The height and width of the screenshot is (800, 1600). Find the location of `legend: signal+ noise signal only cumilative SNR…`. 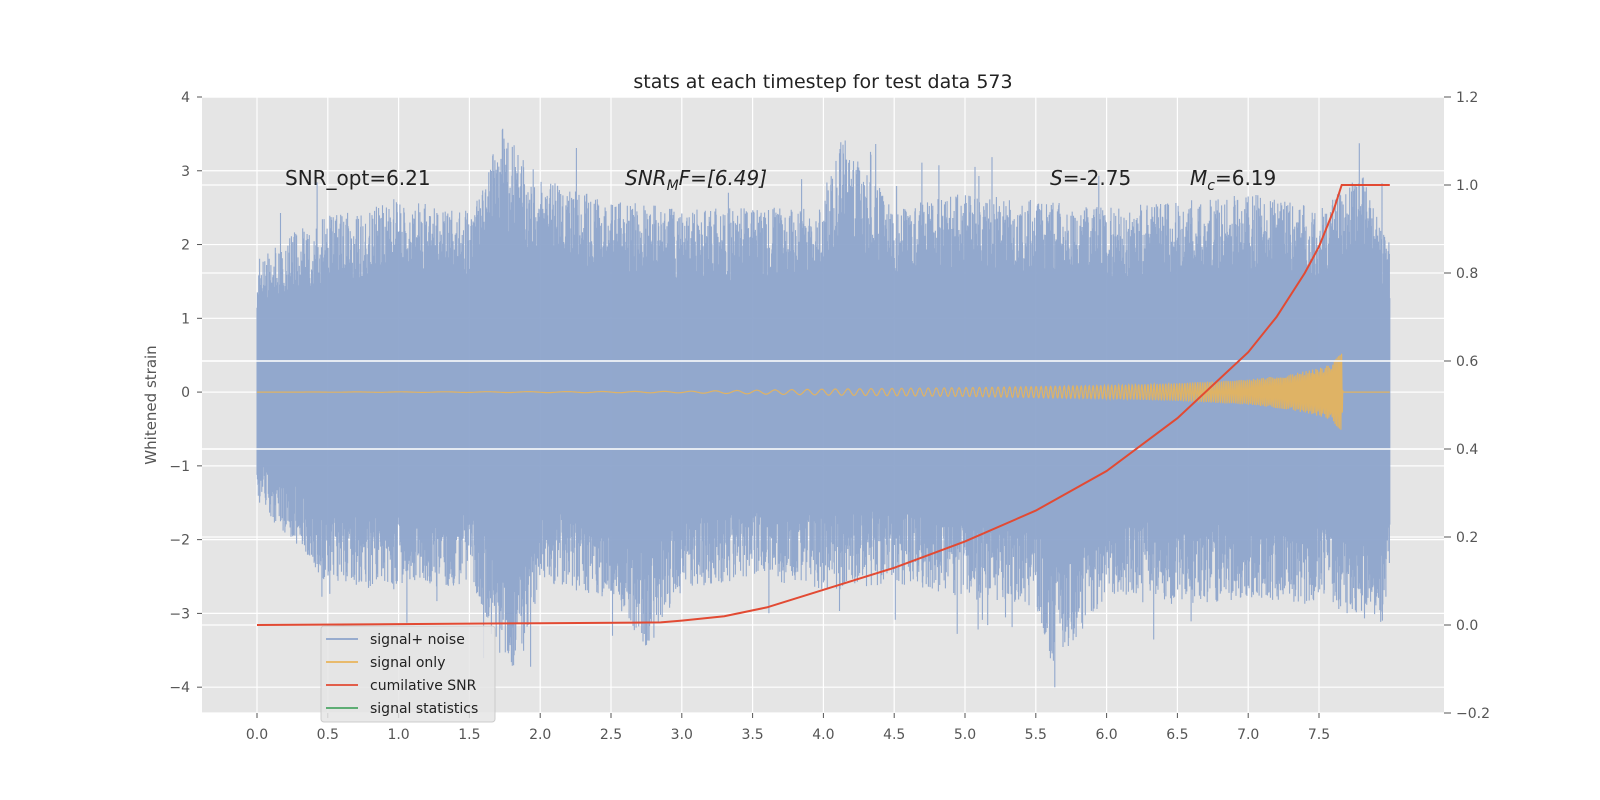

legend: signal+ noise signal only cumilative SNR… is located at coordinates (408, 674).